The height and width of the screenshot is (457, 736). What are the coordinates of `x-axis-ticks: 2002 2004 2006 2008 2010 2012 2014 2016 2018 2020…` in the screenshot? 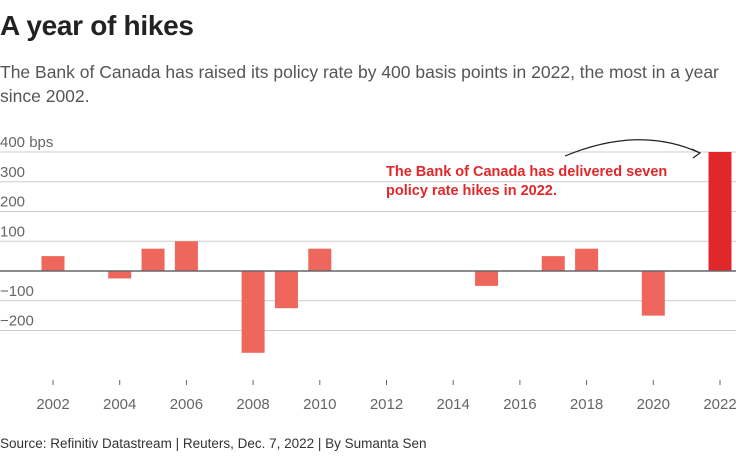 It's located at (386, 396).